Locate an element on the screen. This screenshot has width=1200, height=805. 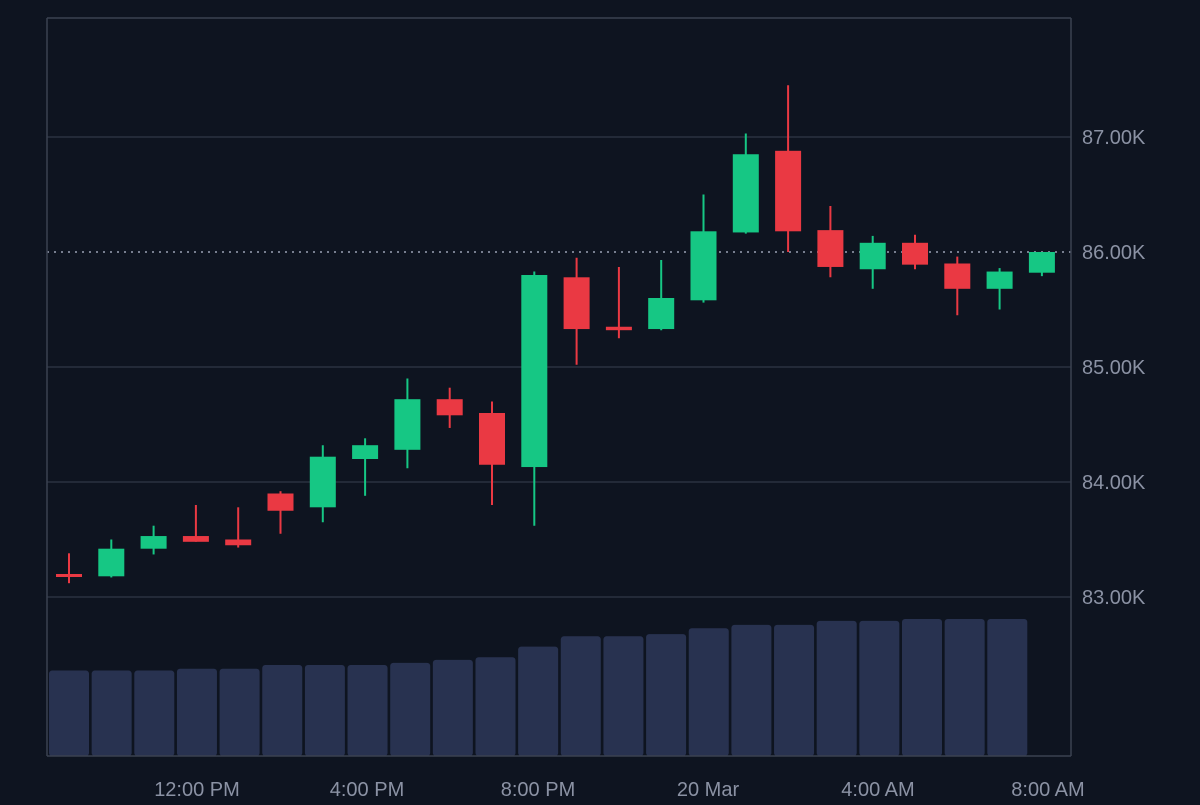
y-tick-label: 85.00K is located at coordinates (1114, 368).